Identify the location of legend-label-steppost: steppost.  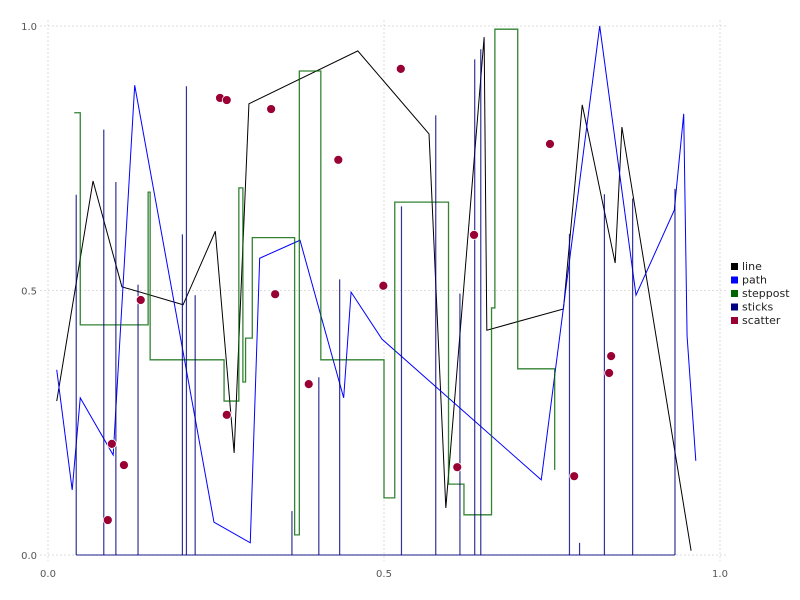
(766, 293).